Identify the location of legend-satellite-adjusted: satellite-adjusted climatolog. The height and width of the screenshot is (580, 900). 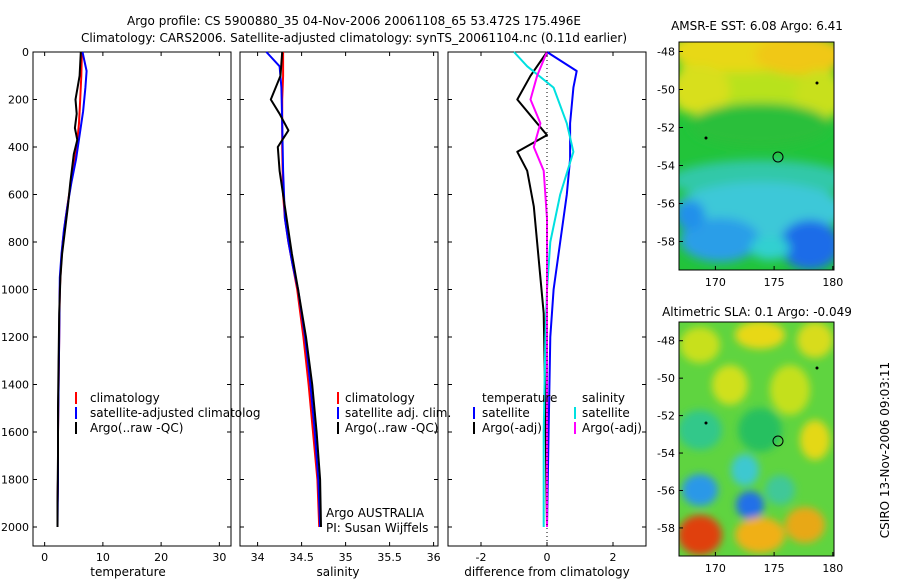
(175, 413).